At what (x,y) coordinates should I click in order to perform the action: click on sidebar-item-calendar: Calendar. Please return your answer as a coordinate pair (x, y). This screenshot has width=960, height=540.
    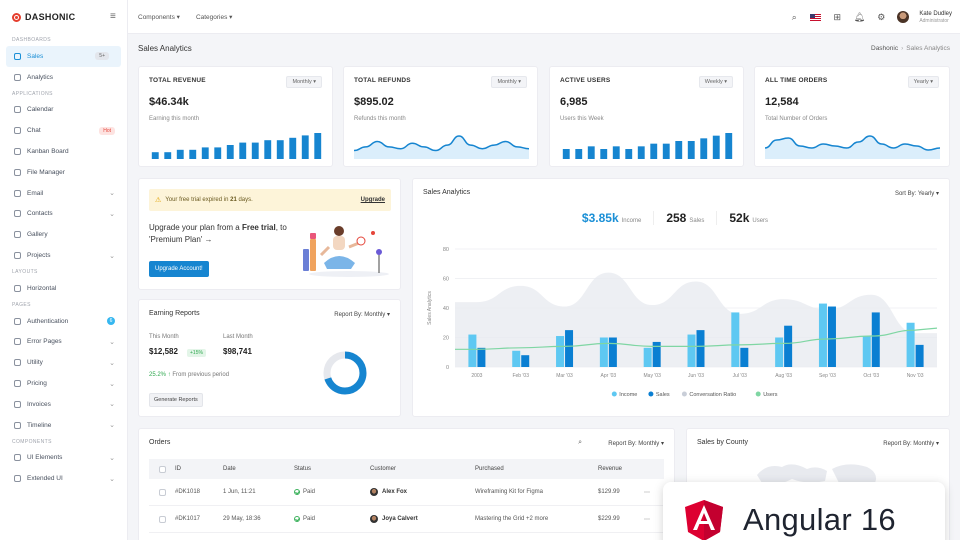
    Looking at the image, I should click on (63, 110).